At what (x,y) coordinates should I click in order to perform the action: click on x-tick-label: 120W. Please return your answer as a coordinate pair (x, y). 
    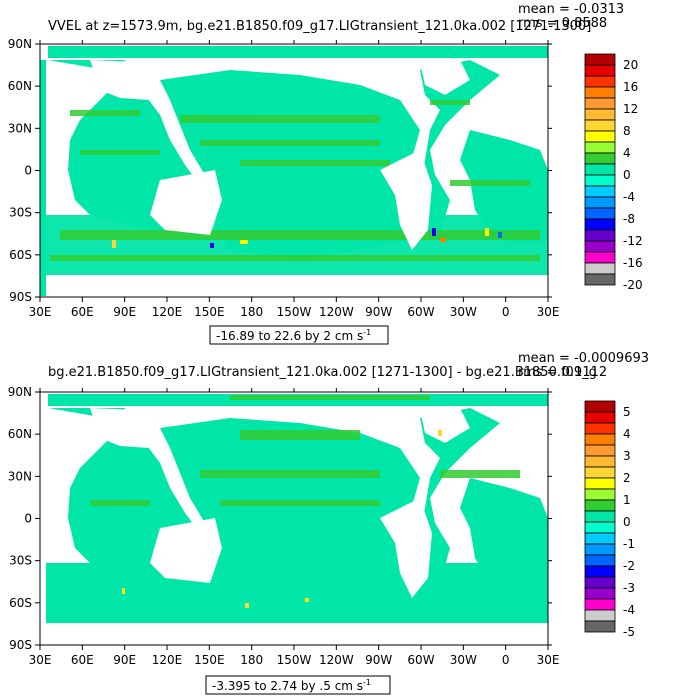
    Looking at the image, I should click on (336, 312).